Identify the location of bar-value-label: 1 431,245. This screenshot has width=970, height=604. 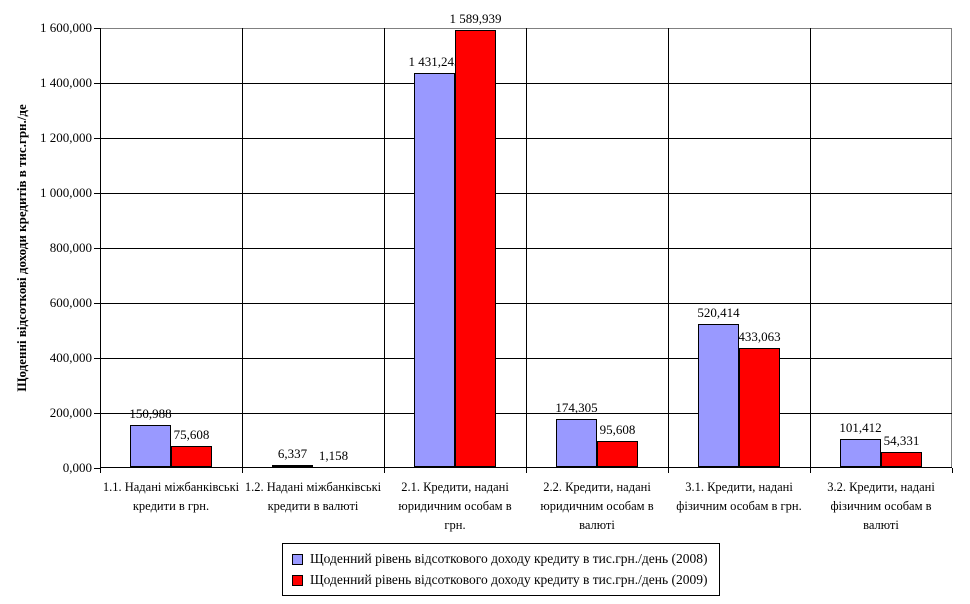
(434, 61).